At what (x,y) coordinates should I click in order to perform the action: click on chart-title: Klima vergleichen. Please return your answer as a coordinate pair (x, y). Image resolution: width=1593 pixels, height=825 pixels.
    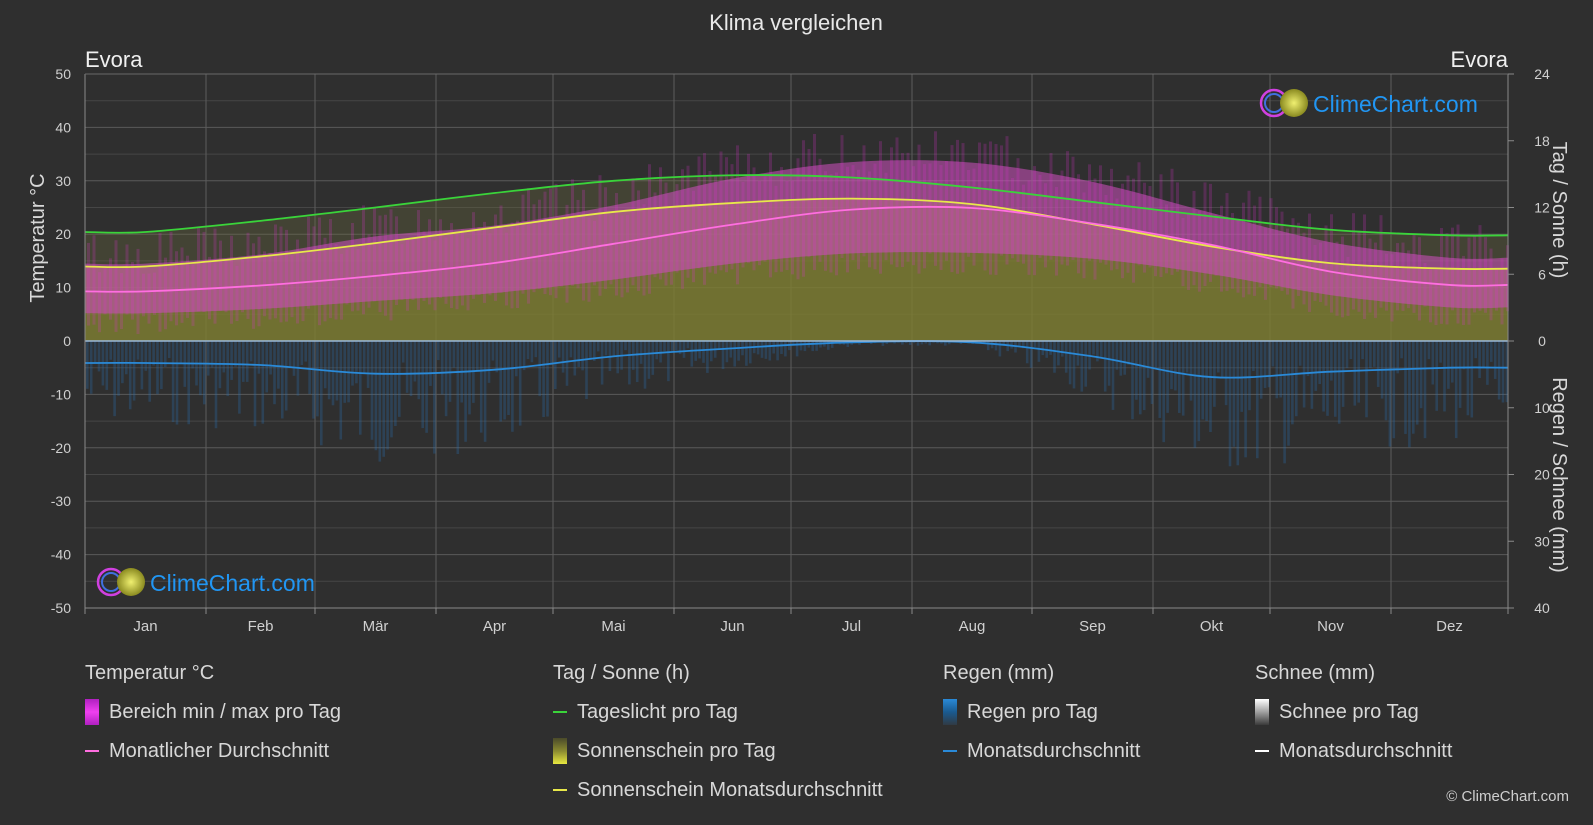
    Looking at the image, I should click on (796, 22).